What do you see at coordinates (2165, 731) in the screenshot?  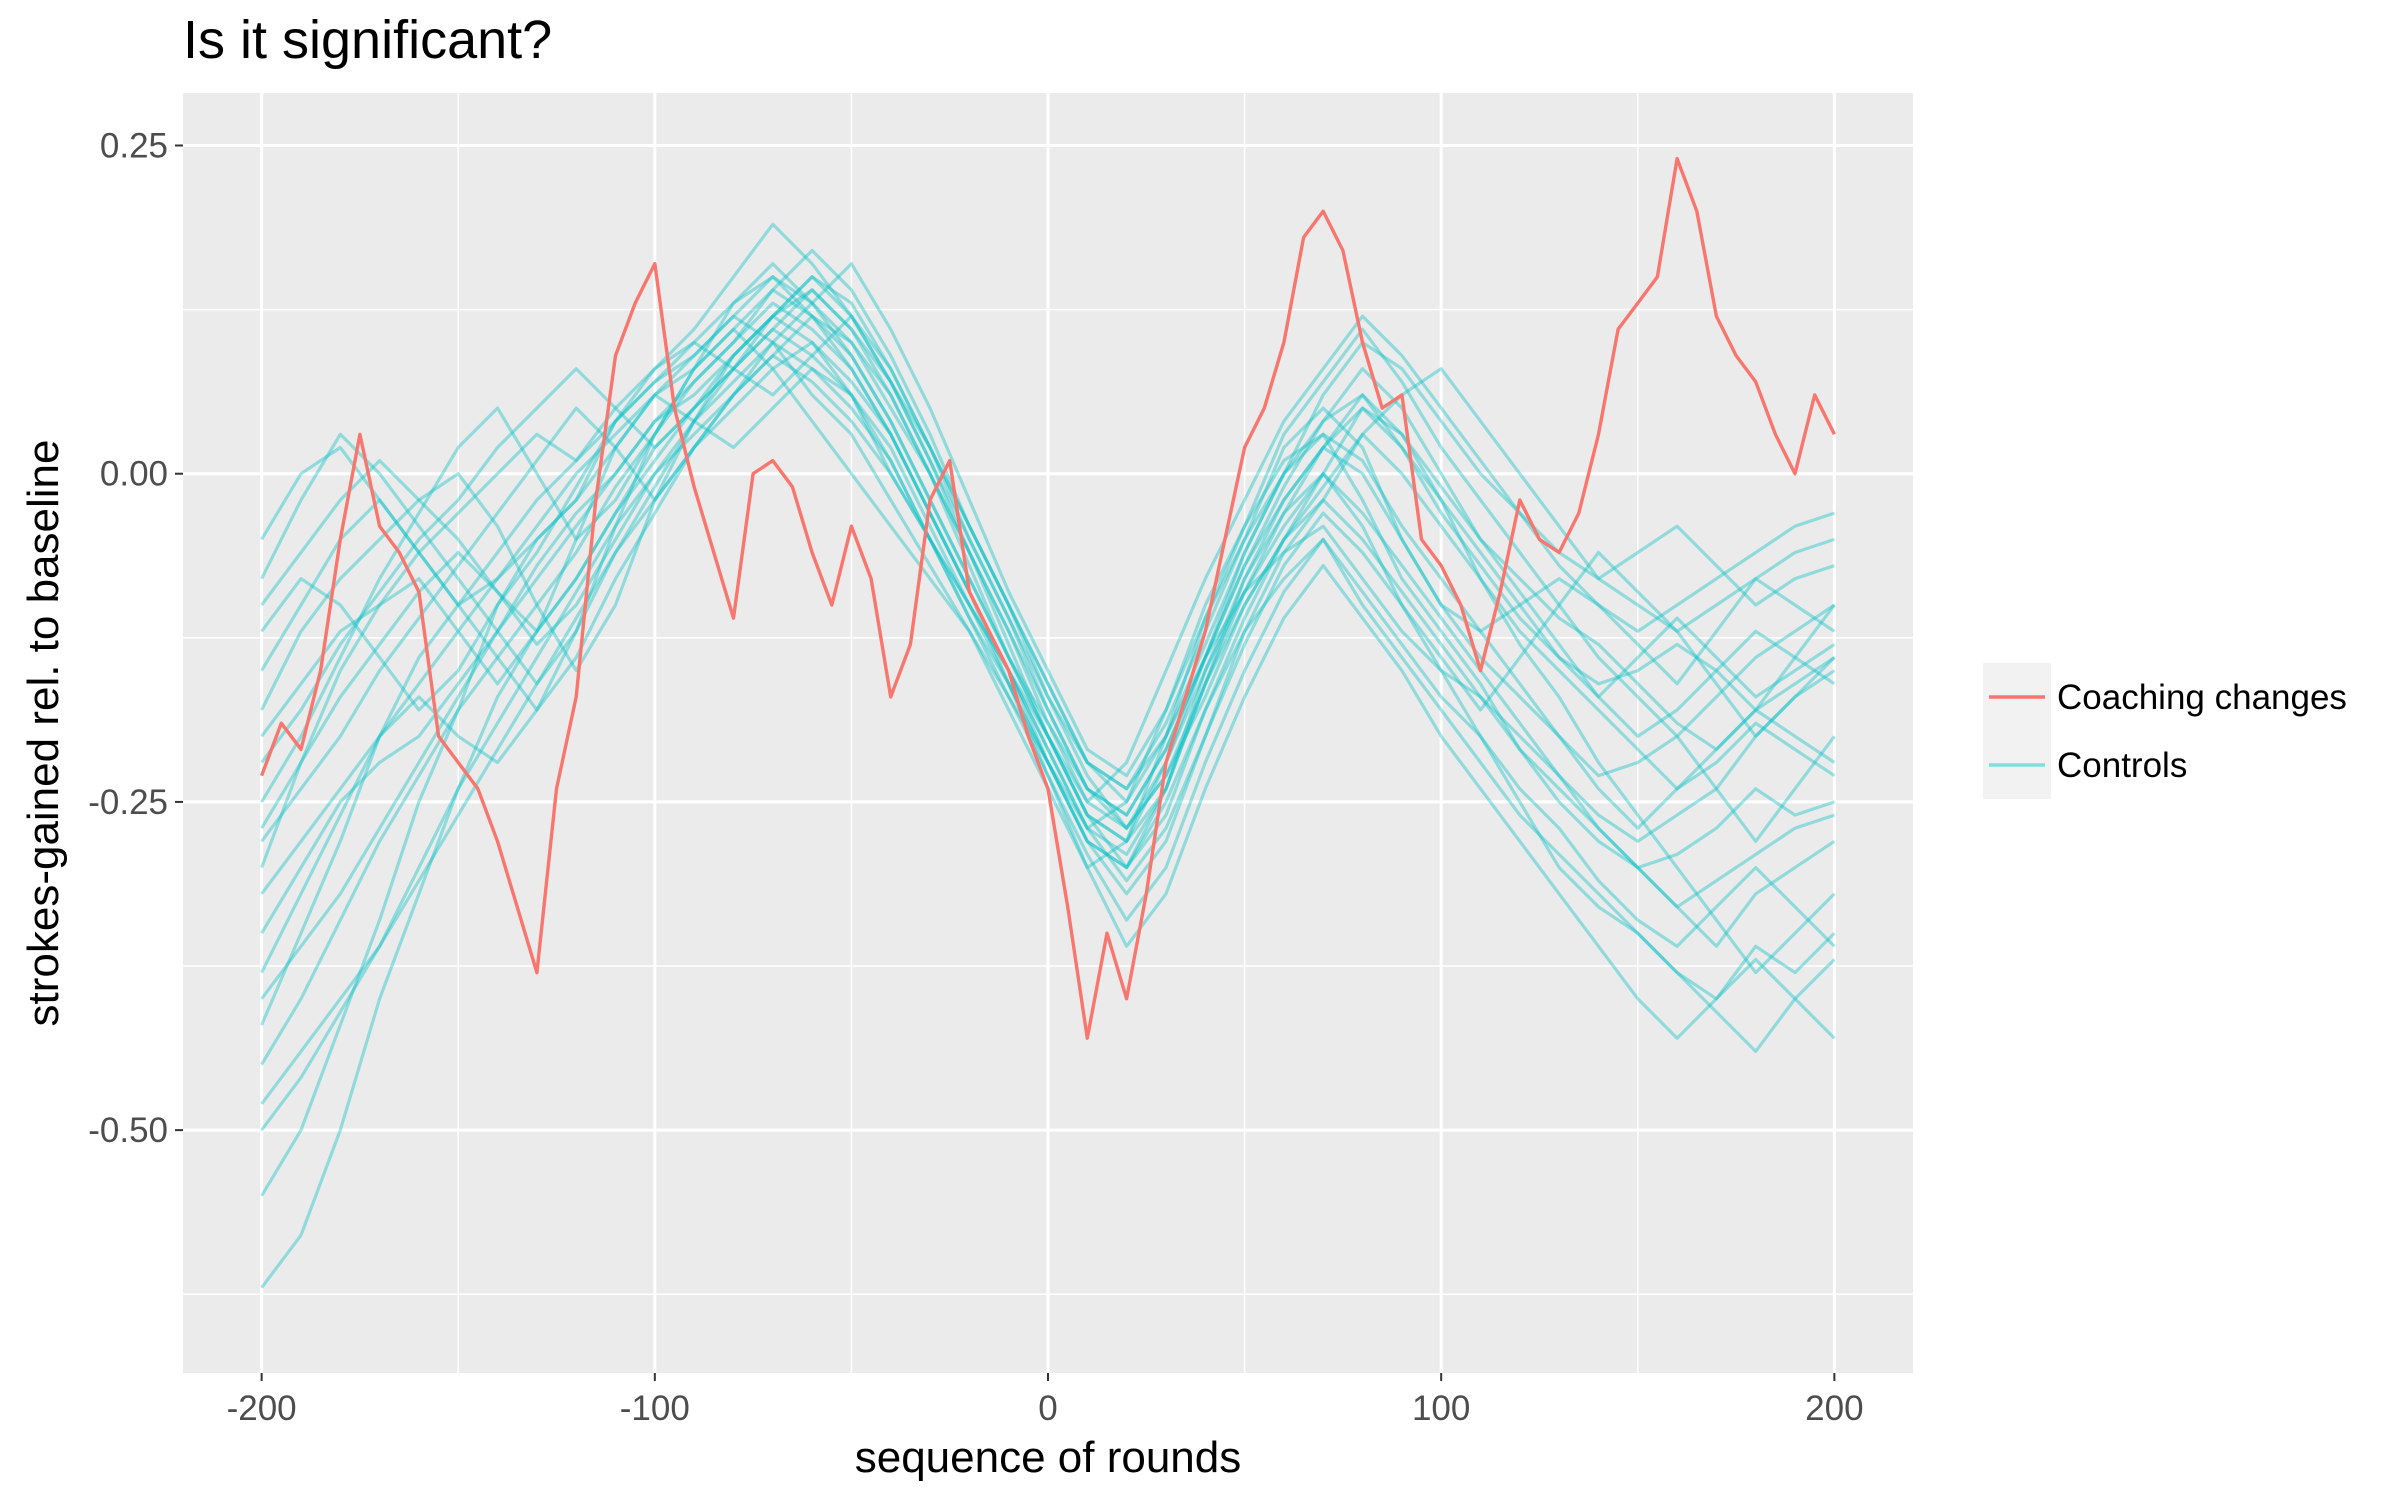 I see `legend: Coaching changes Controls` at bounding box center [2165, 731].